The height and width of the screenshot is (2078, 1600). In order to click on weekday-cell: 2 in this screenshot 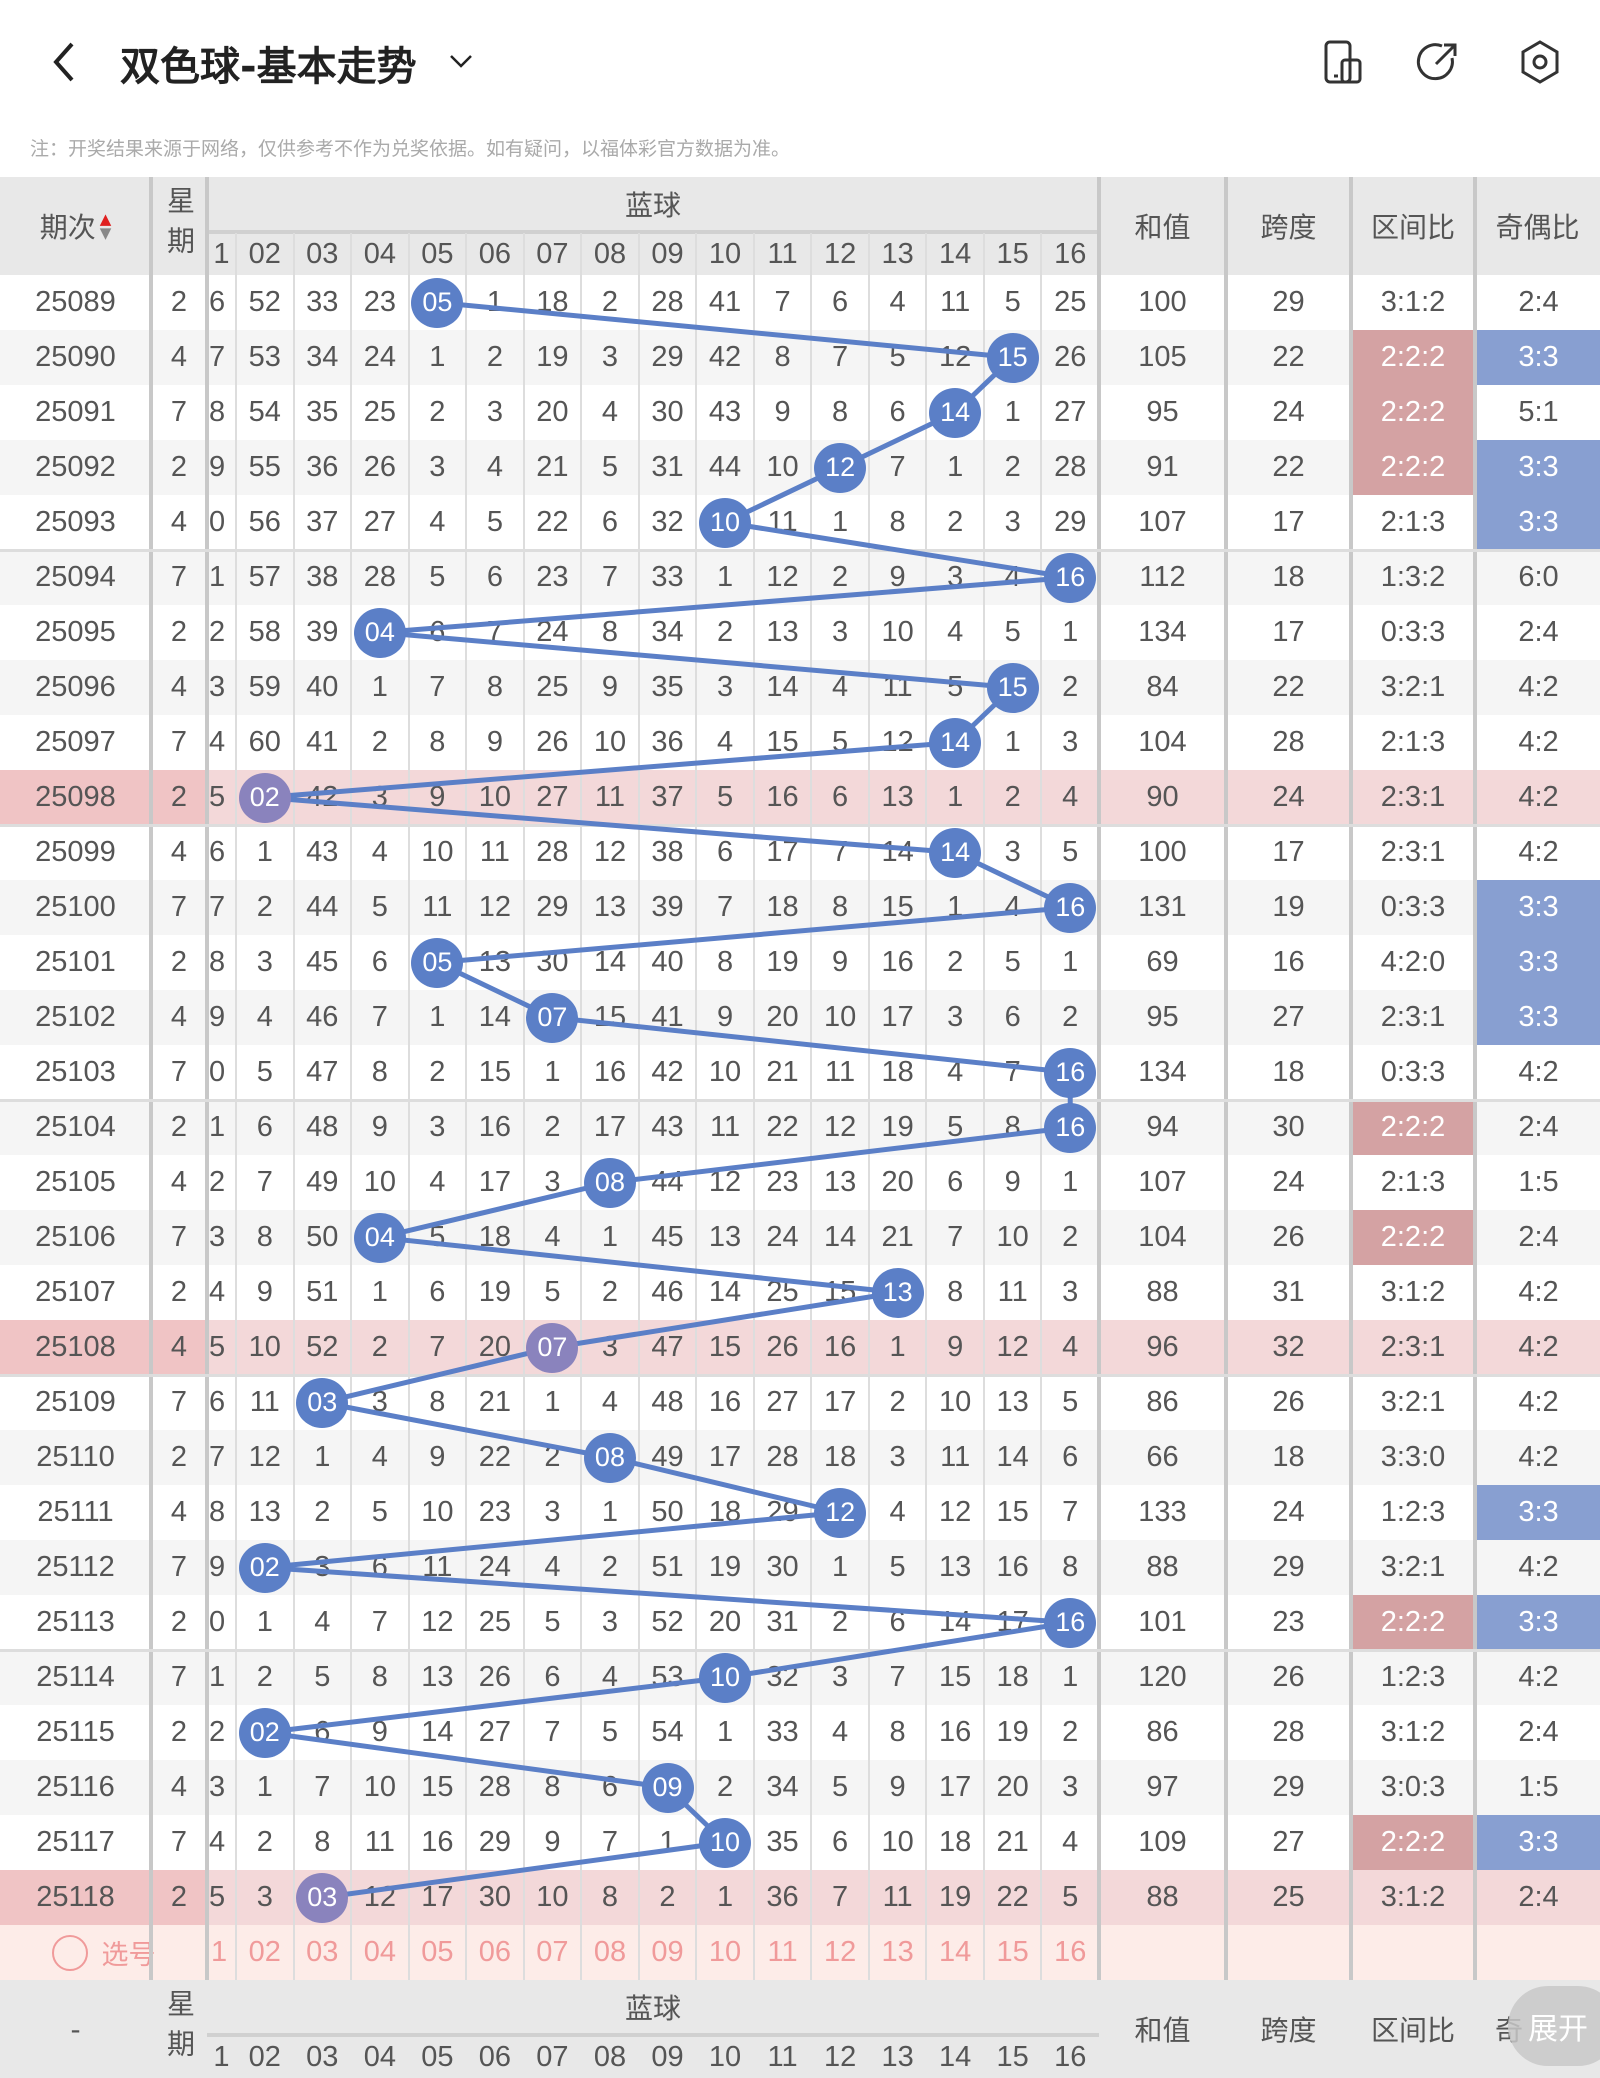, I will do `click(179, 1732)`.